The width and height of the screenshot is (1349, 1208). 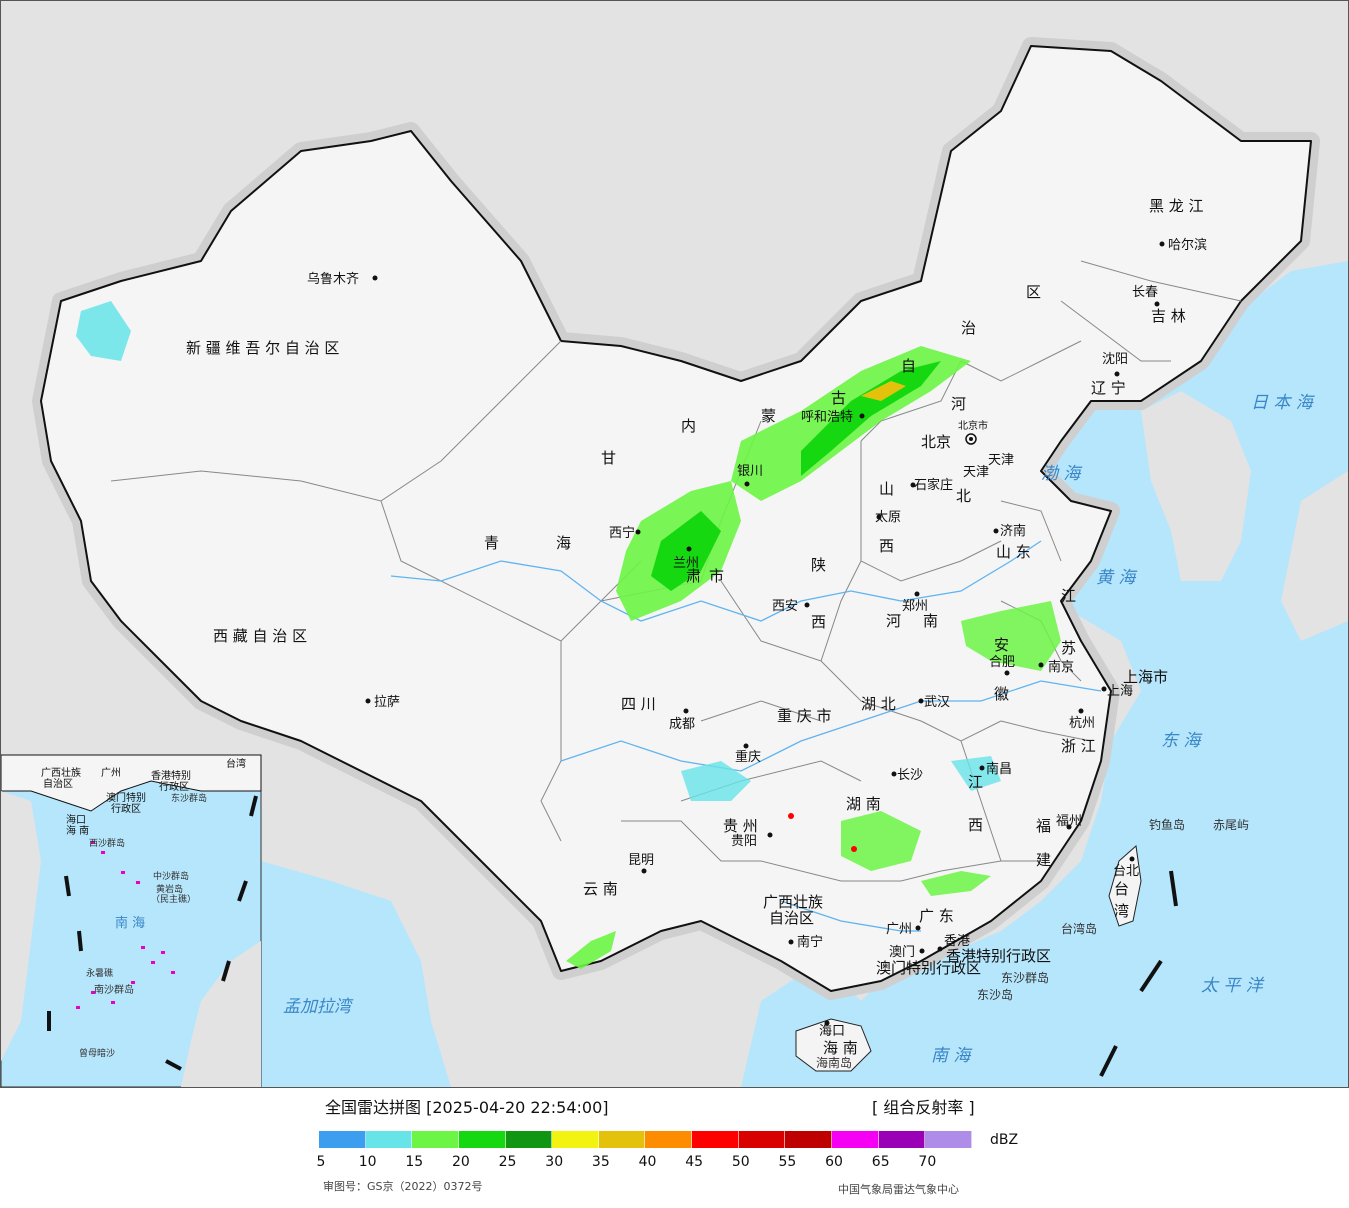 I want to click on echo-hunan, so click(x=881, y=841).